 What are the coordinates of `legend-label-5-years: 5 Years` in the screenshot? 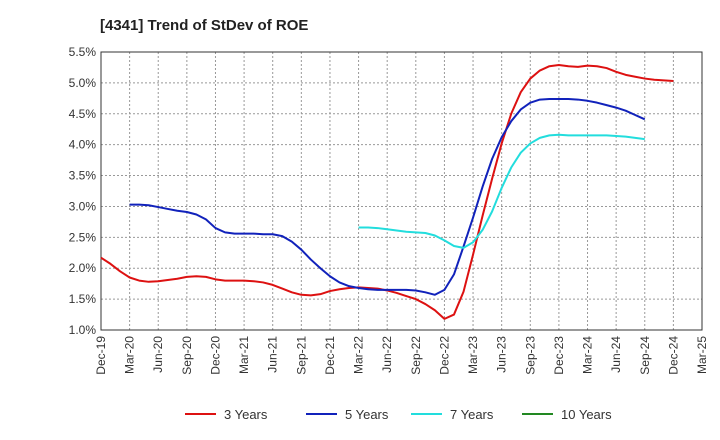 It's located at (367, 414).